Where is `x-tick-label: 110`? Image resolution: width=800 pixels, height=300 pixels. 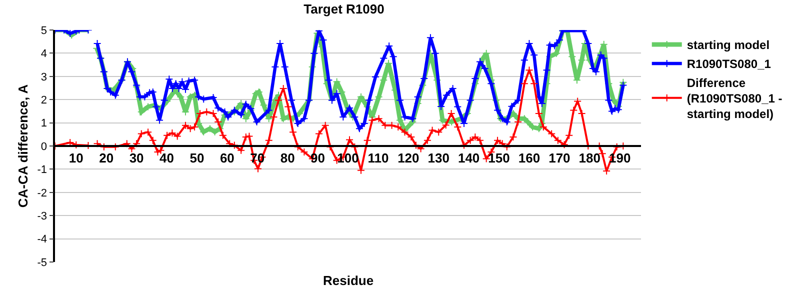 x-tick-label: 110 is located at coordinates (378, 158).